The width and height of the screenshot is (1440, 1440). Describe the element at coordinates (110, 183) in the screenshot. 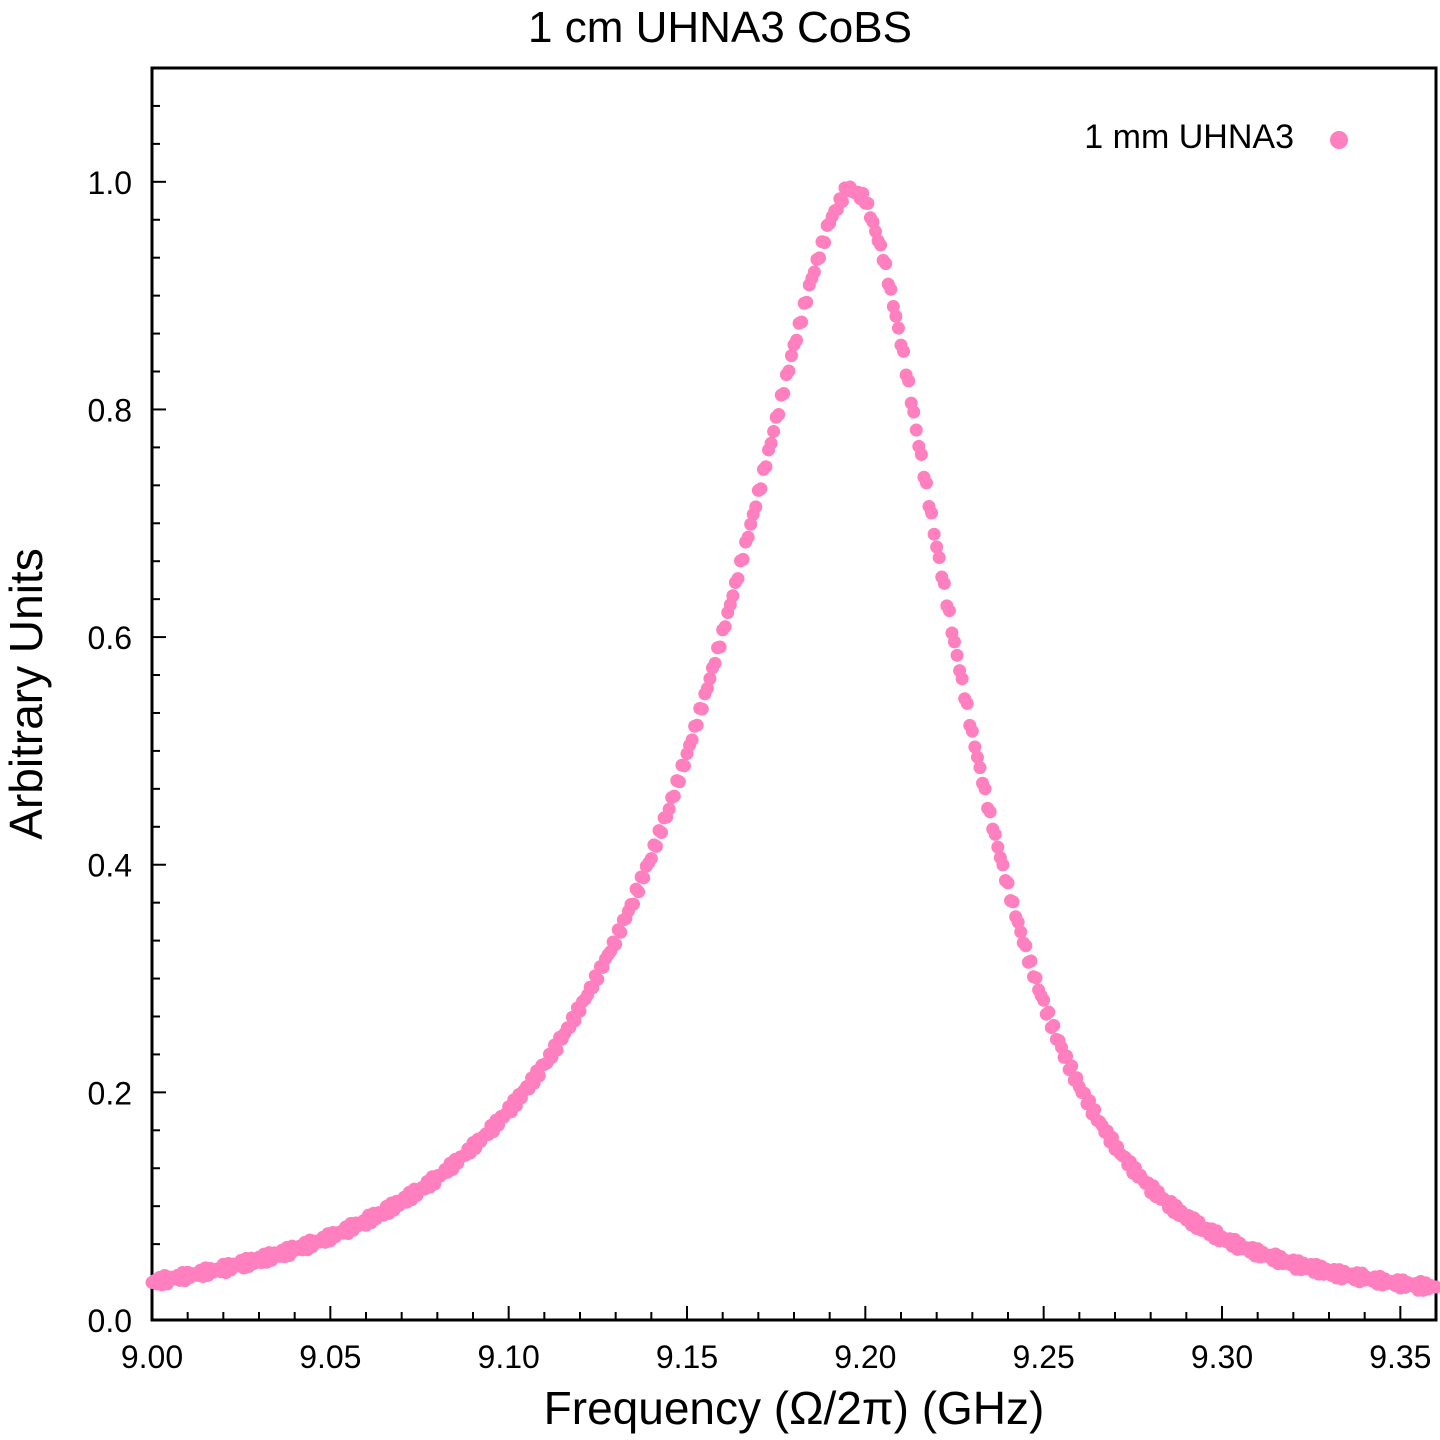

I see `y-tick-label: 1.0` at that location.